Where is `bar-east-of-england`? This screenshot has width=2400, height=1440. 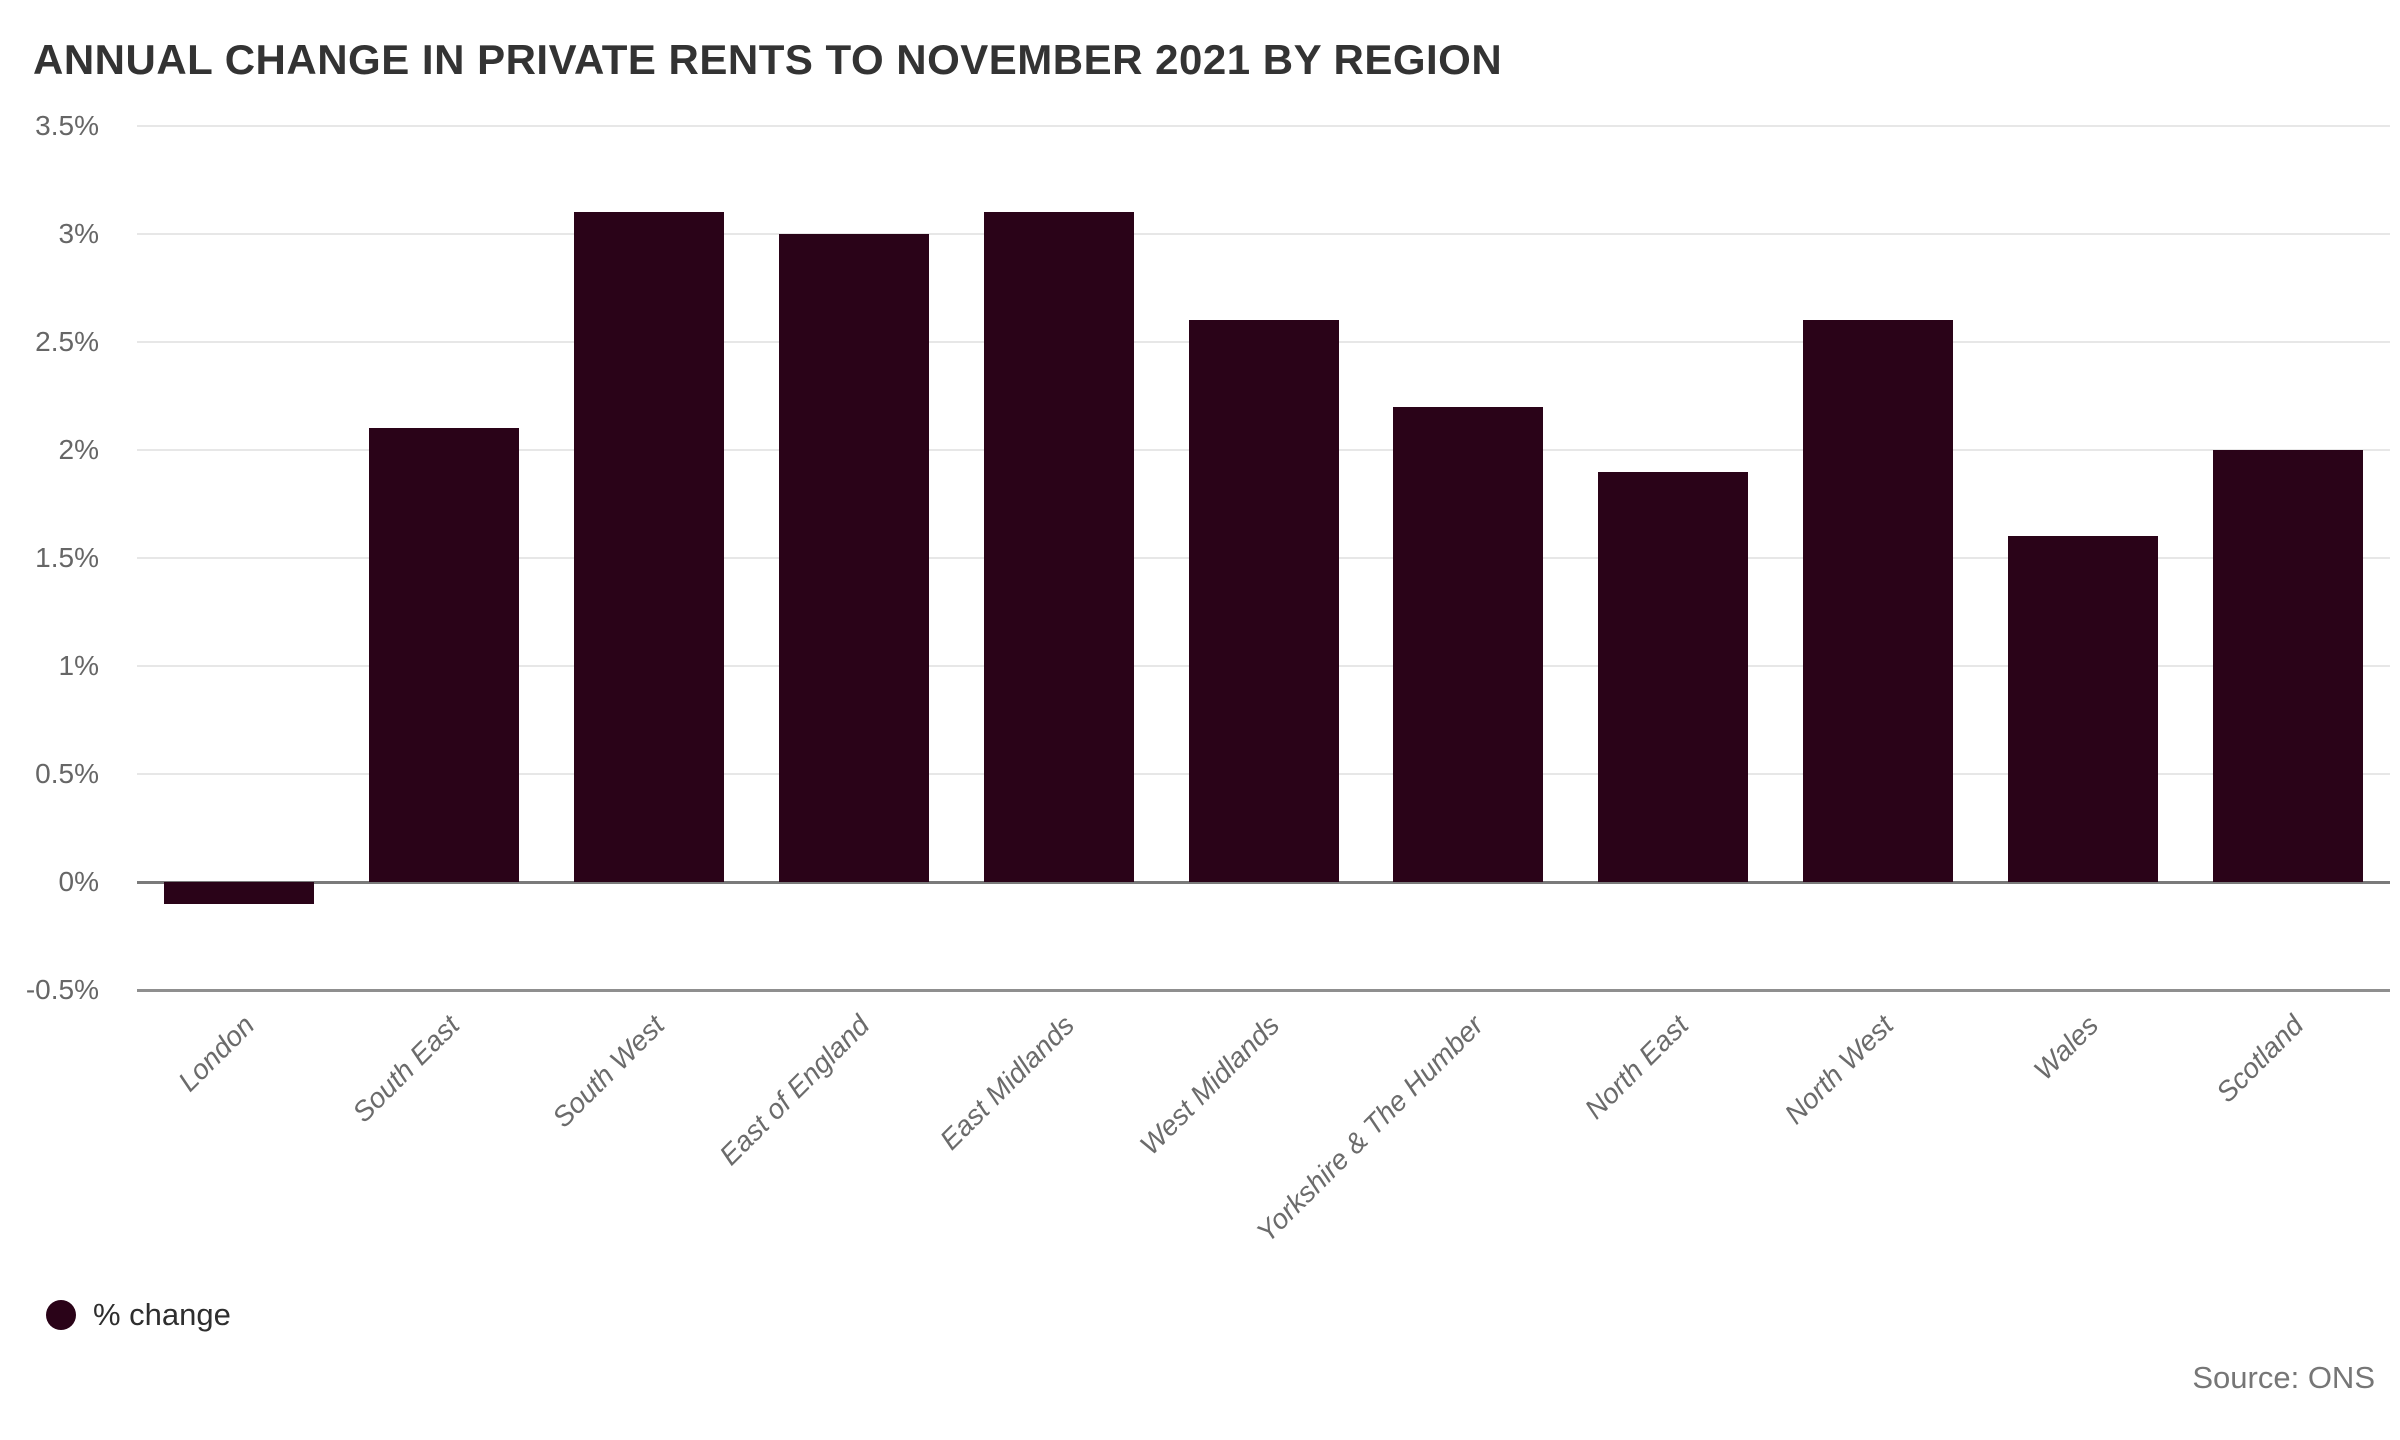
bar-east-of-england is located at coordinates (853, 558).